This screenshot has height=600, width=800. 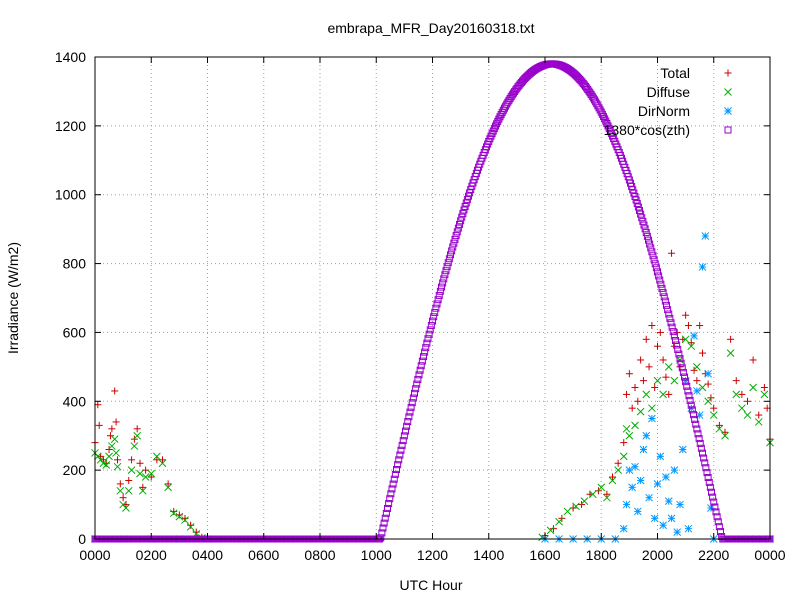 I want to click on legend-label: DirNorm, so click(x=664, y=111).